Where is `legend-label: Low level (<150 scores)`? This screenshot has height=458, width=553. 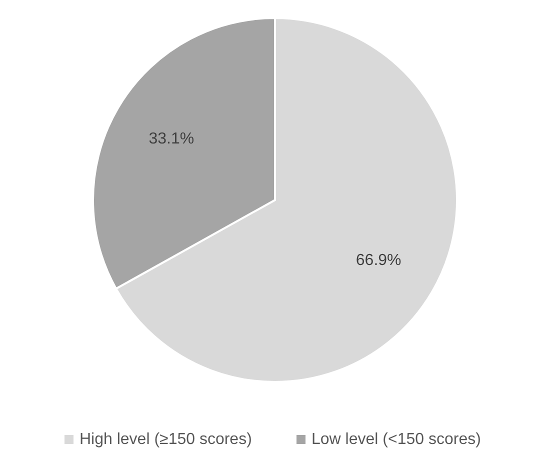
legend-label: Low level (<150 scores) is located at coordinates (396, 439).